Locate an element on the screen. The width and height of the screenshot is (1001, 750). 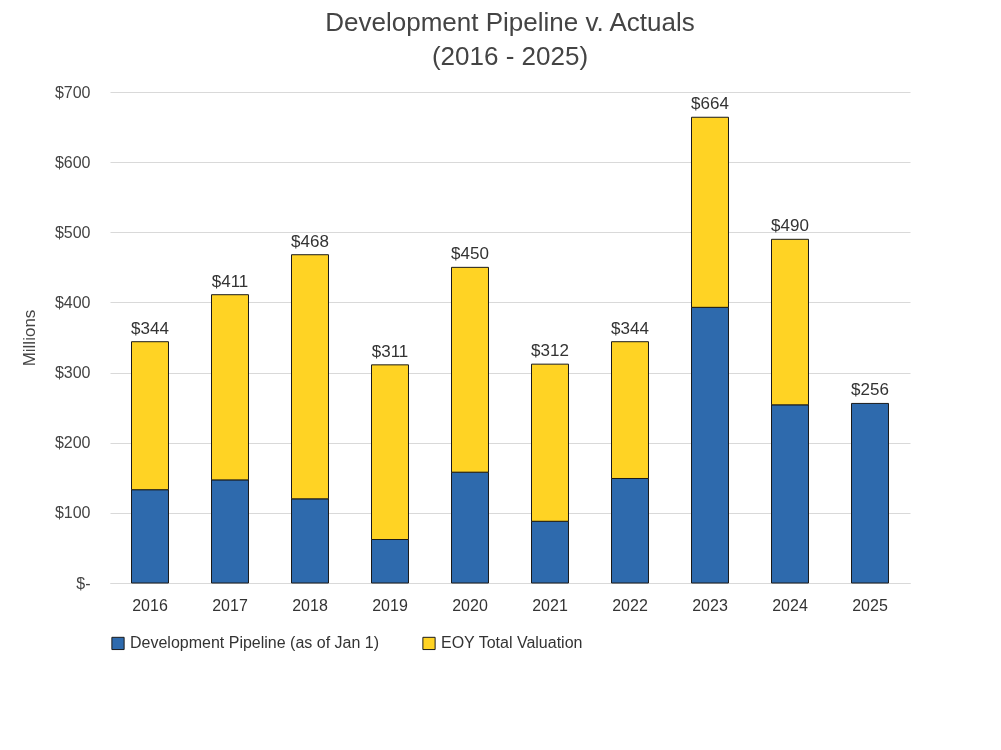
y-tick-label: $600 is located at coordinates (72, 162).